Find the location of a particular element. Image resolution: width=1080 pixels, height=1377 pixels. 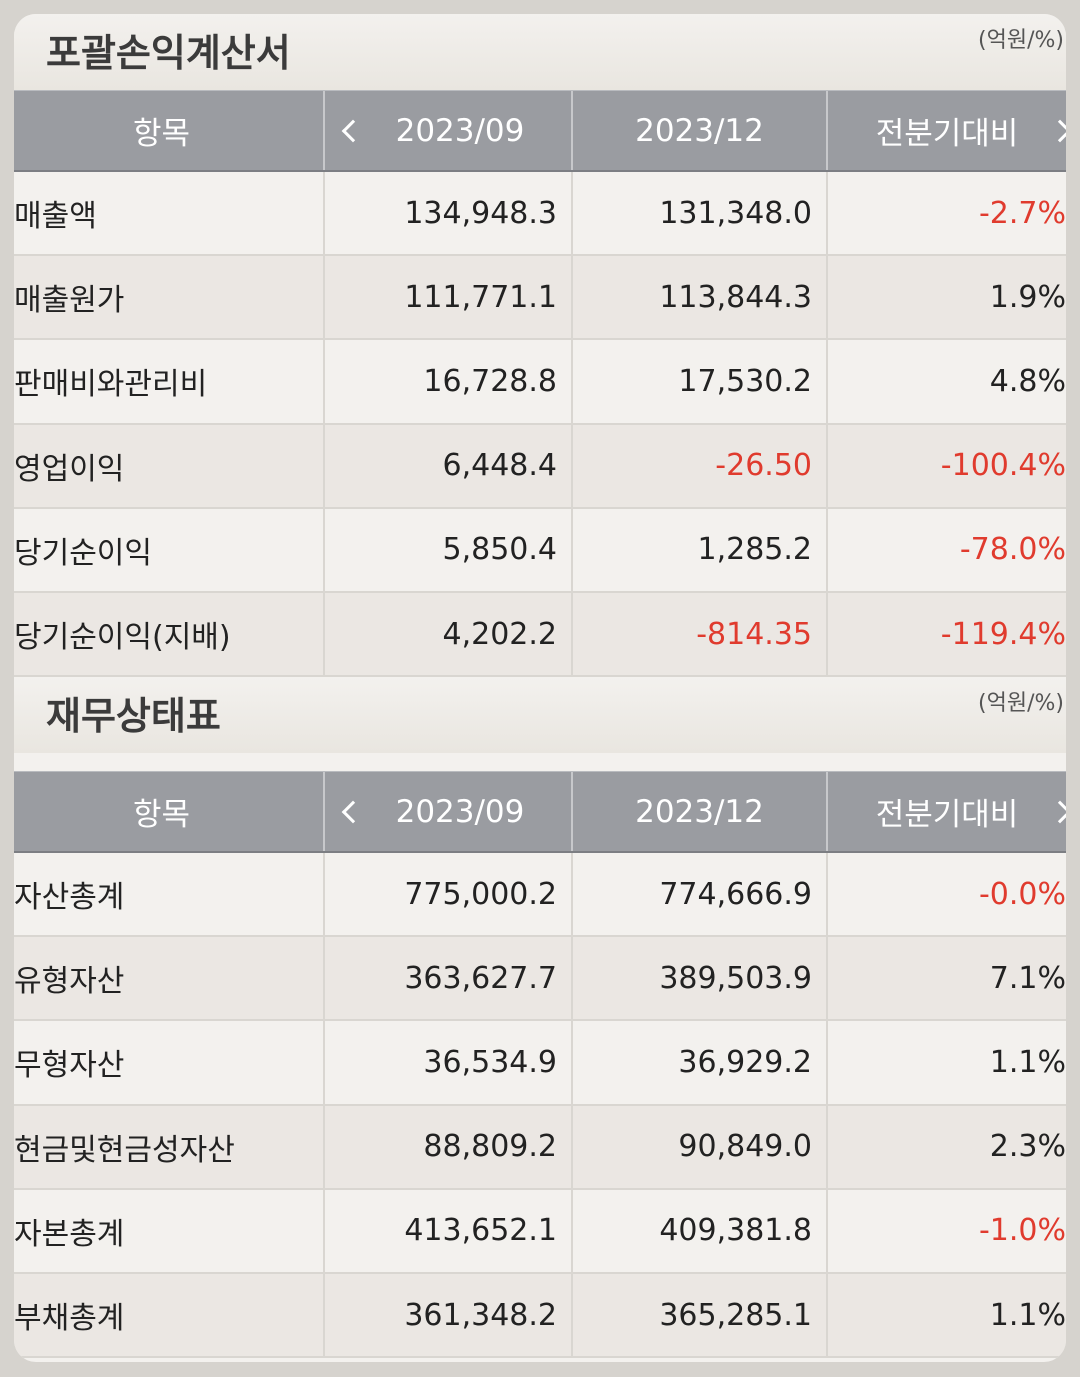

section-title: 포괄손익계산서 is located at coordinates (168, 53).